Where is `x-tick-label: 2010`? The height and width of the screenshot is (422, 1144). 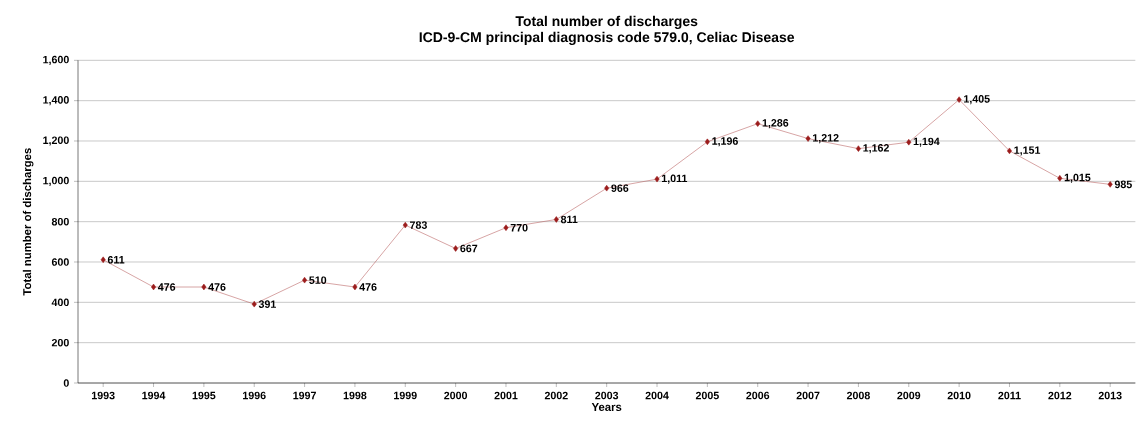 x-tick-label: 2010 is located at coordinates (959, 395).